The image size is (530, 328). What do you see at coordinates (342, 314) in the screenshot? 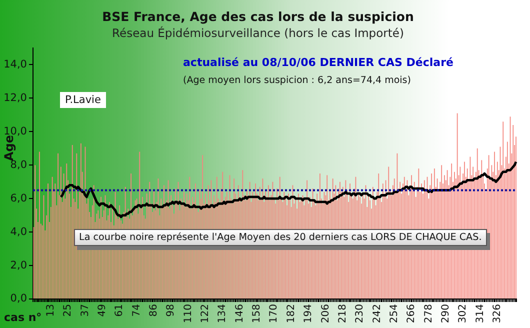
I see `x-tick-label: 218` at bounding box center [342, 314].